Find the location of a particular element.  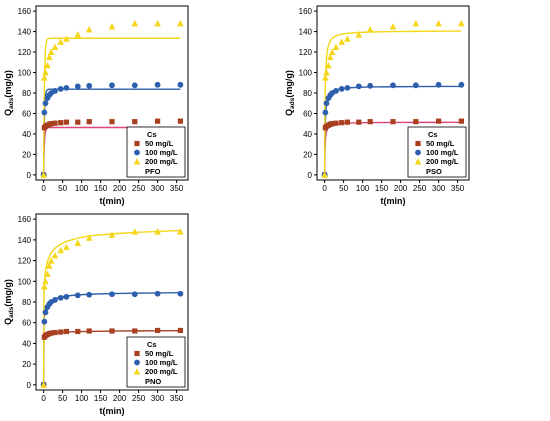

y-tick-label: 140 is located at coordinates (306, 32).